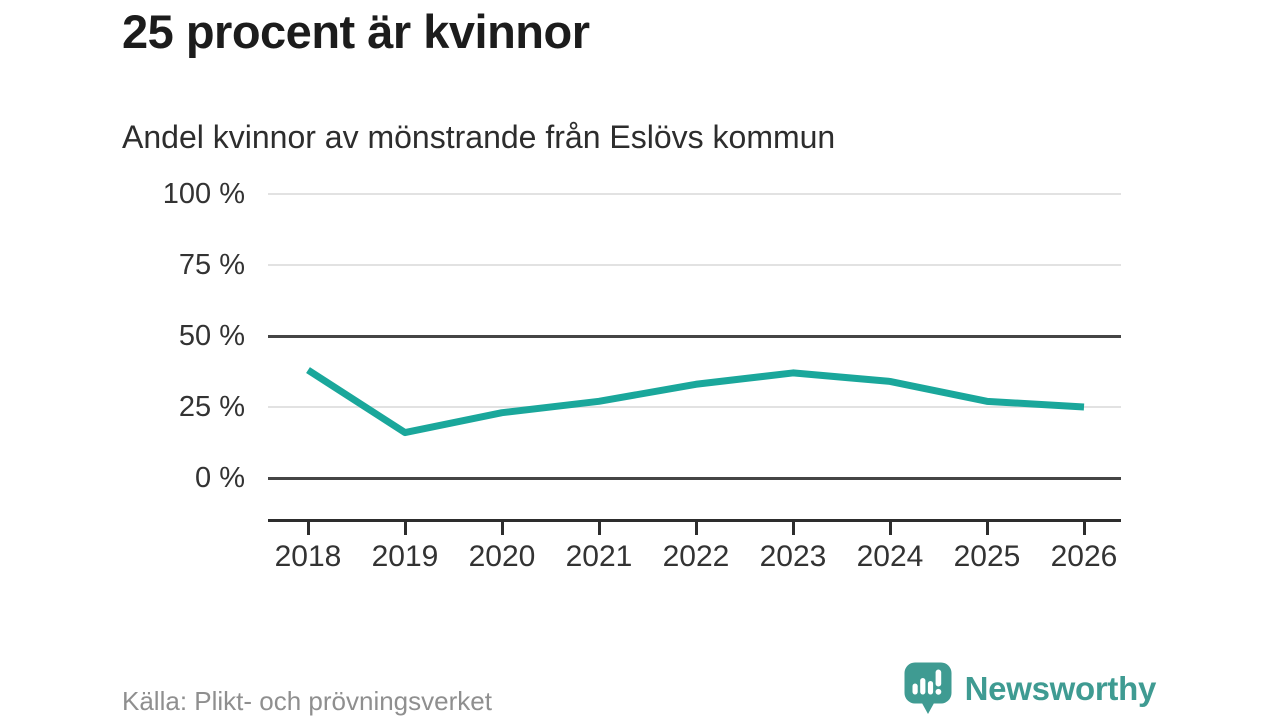  What do you see at coordinates (793, 556) in the screenshot?
I see `x-tick-label: 2023` at bounding box center [793, 556].